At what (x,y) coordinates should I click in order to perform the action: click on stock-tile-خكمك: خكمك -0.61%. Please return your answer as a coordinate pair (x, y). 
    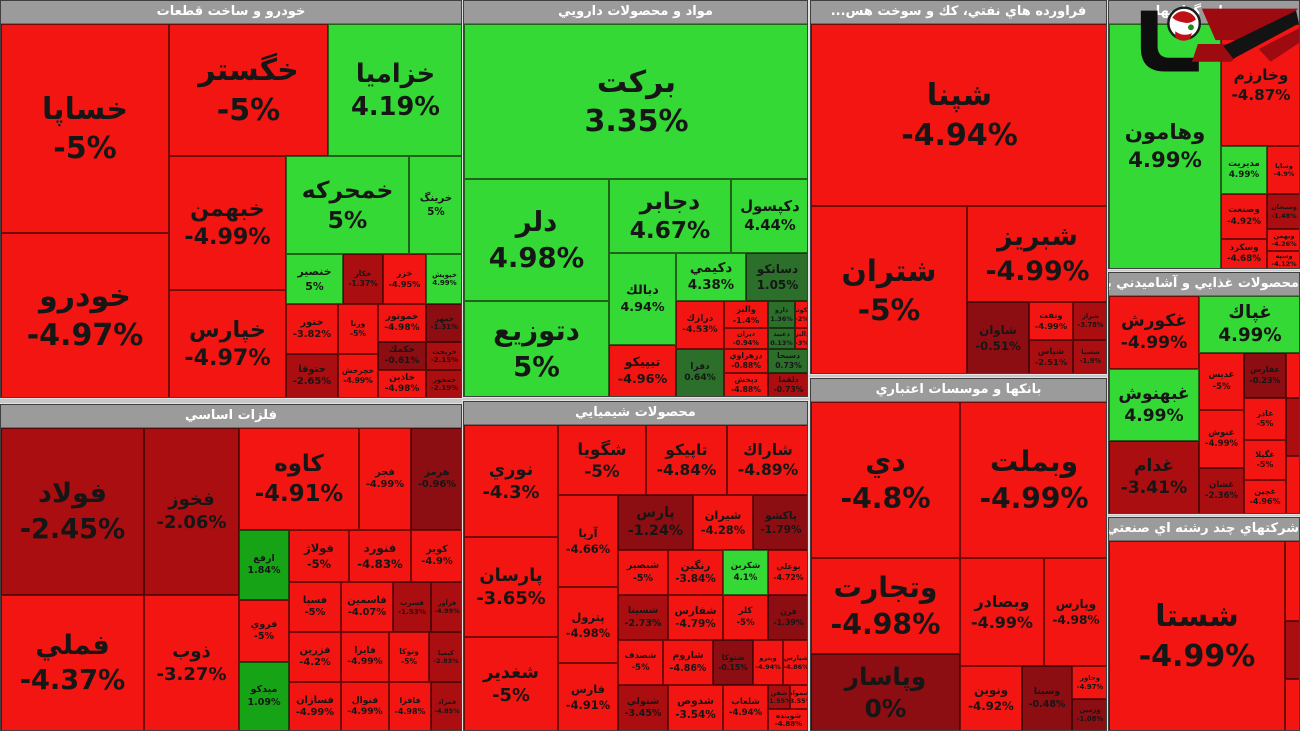
    Looking at the image, I should click on (402, 356).